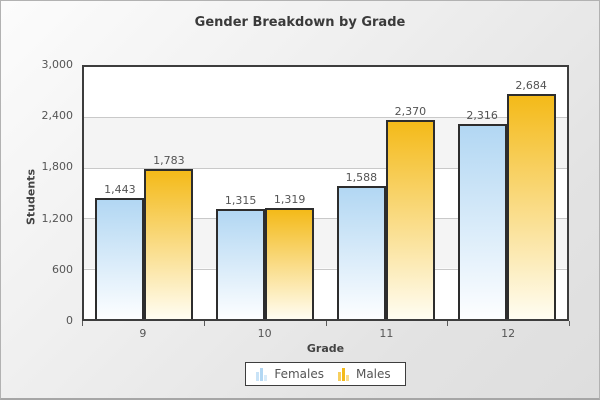 This screenshot has height=400, width=600. What do you see at coordinates (482, 214) in the screenshot?
I see `bar-females-grade-12: 2,316` at bounding box center [482, 214].